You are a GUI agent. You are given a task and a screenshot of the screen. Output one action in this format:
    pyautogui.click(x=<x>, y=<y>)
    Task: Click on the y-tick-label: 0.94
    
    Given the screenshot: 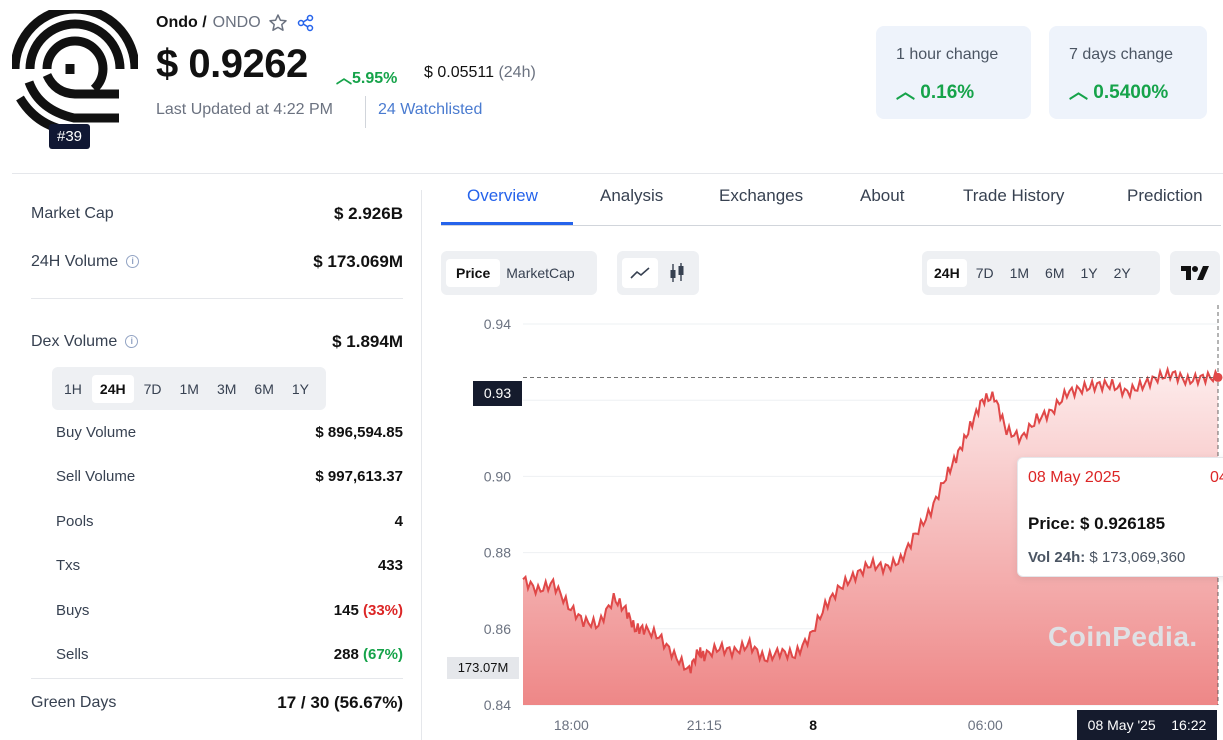 What is the action you would take?
    pyautogui.click(x=497, y=324)
    